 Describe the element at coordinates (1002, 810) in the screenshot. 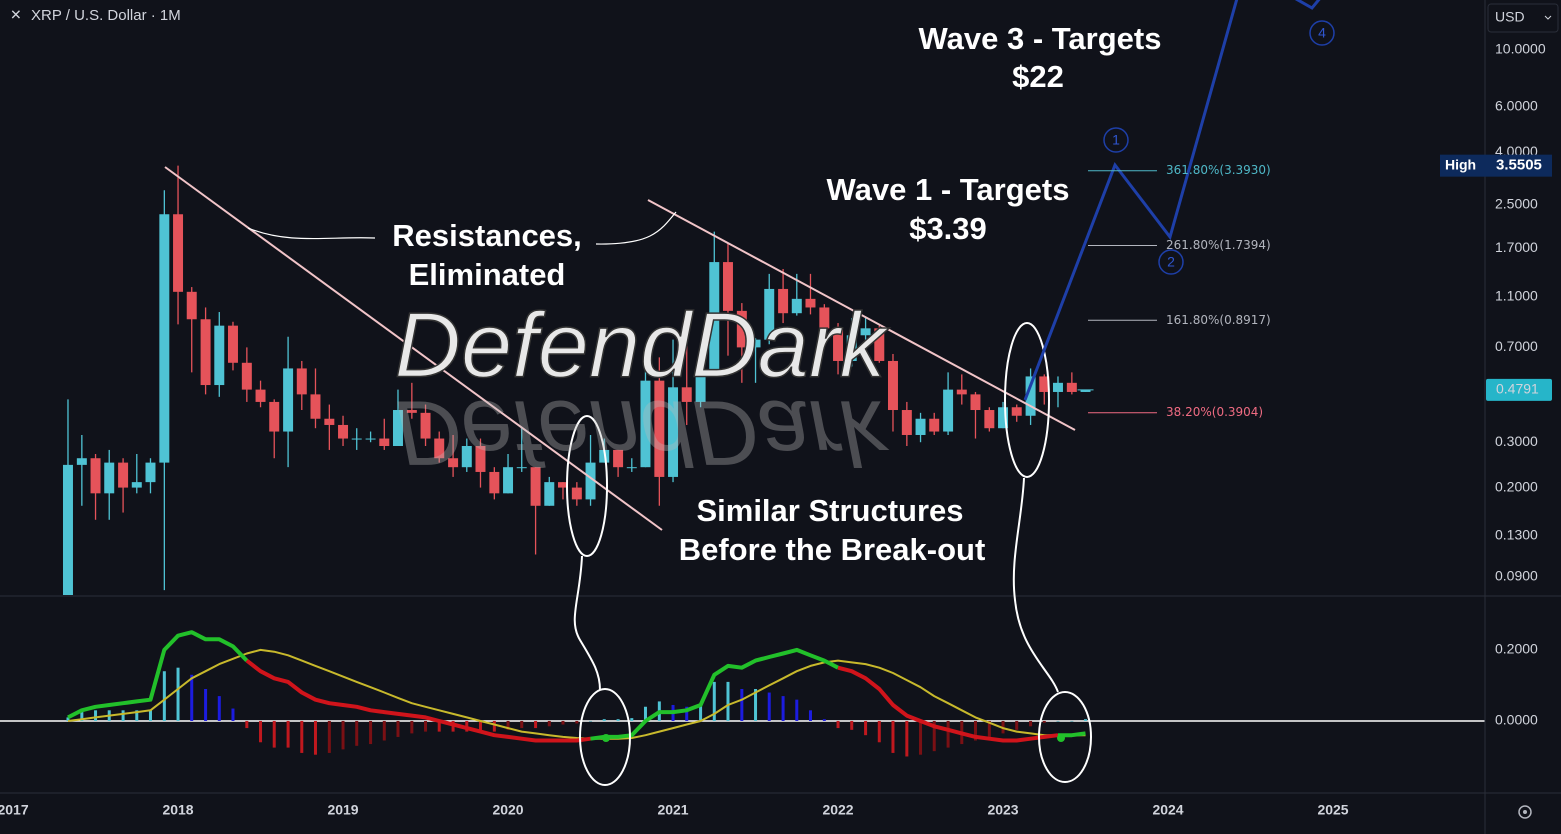

I see `x-tick-label: 2023` at that location.